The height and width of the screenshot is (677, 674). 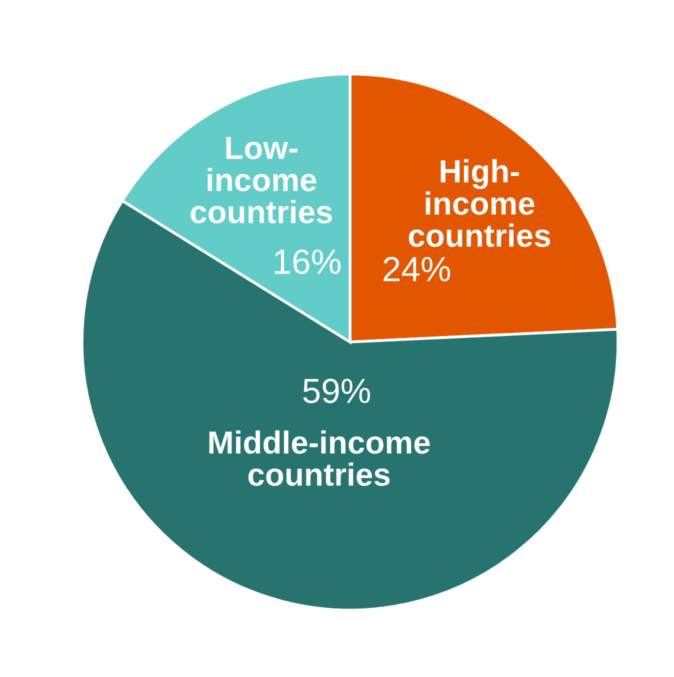 I want to click on data-label: 16%, so click(x=307, y=261).